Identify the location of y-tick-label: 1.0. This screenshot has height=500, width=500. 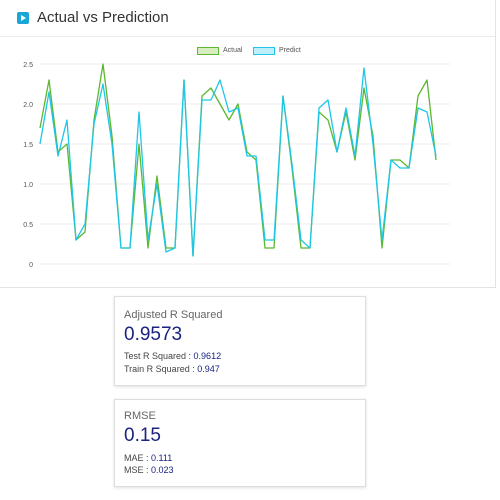
(28, 185).